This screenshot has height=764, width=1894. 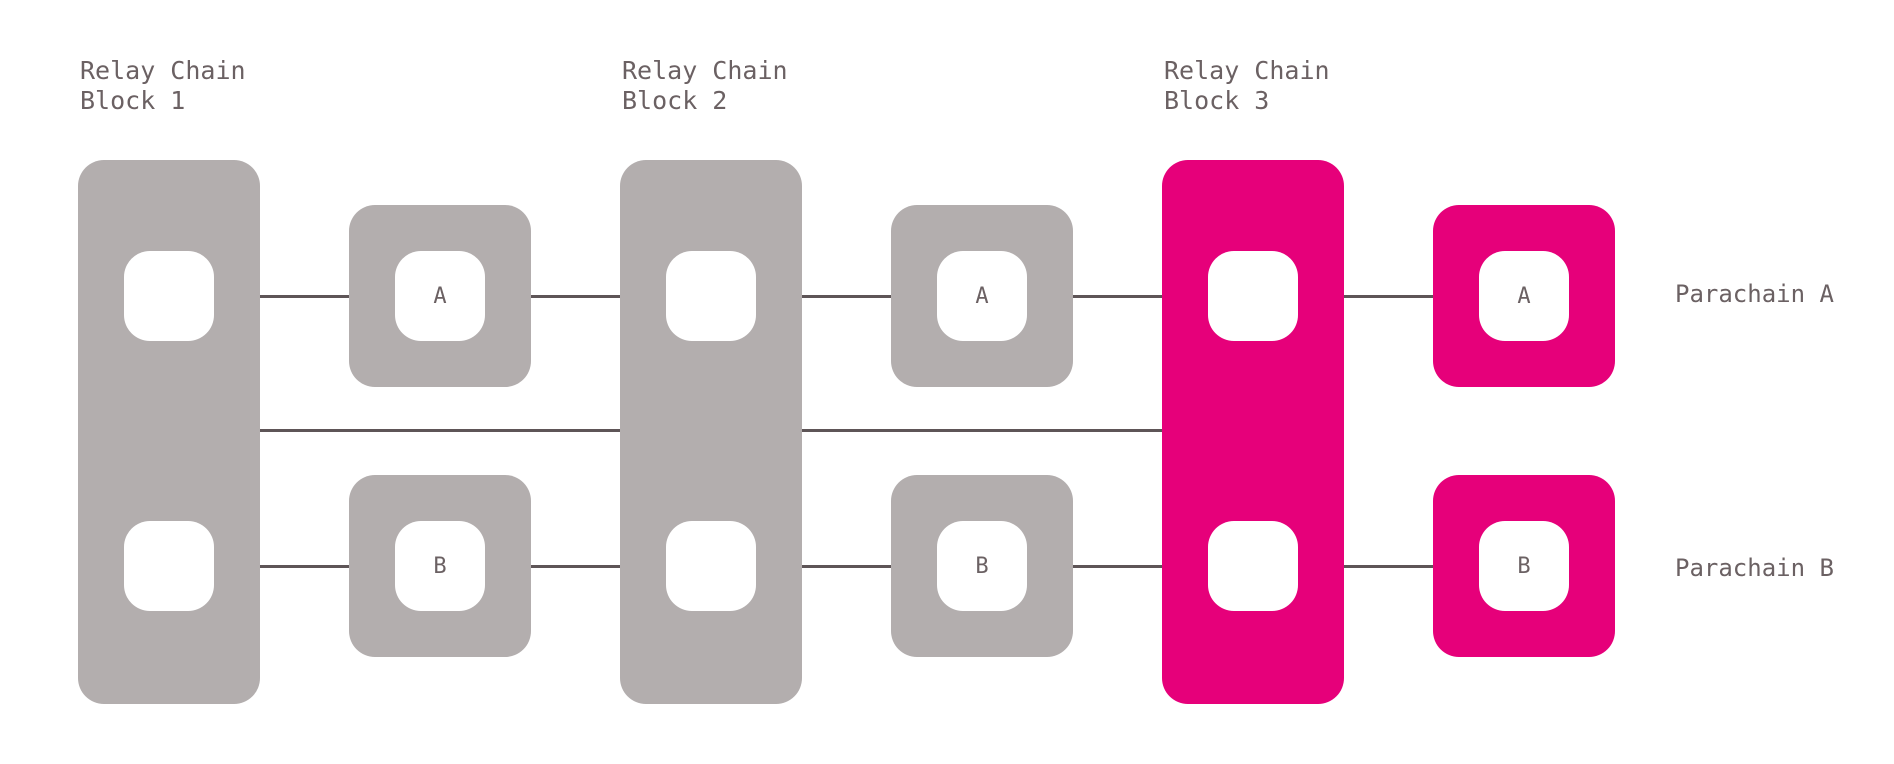 I want to click on parachain-a-block-3: A, so click(x=1524, y=296).